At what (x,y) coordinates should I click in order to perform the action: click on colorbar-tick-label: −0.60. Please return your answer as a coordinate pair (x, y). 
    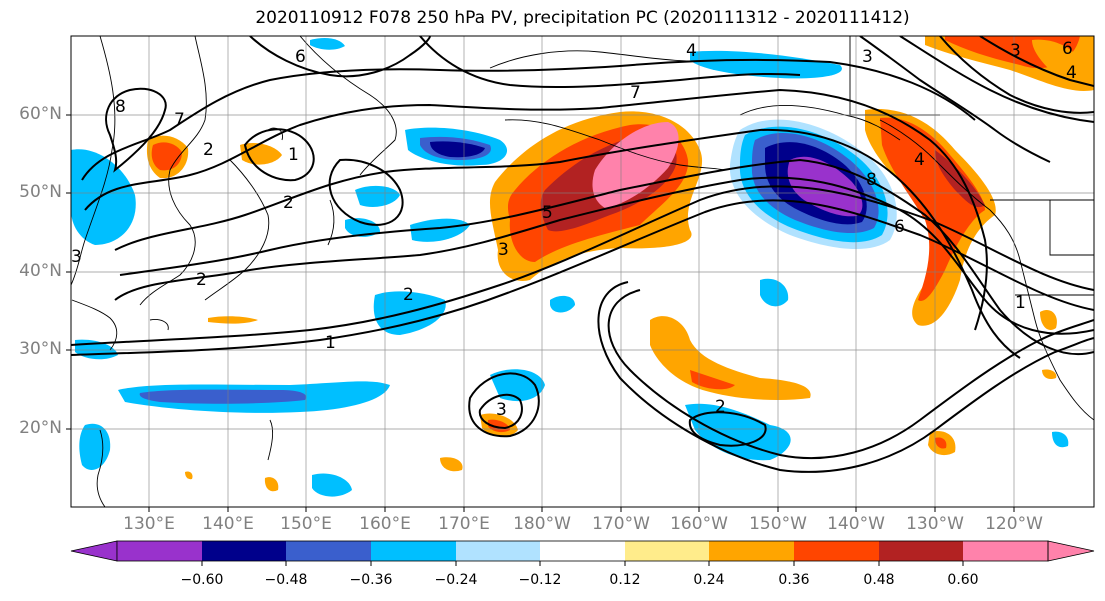
    Looking at the image, I should click on (202, 580).